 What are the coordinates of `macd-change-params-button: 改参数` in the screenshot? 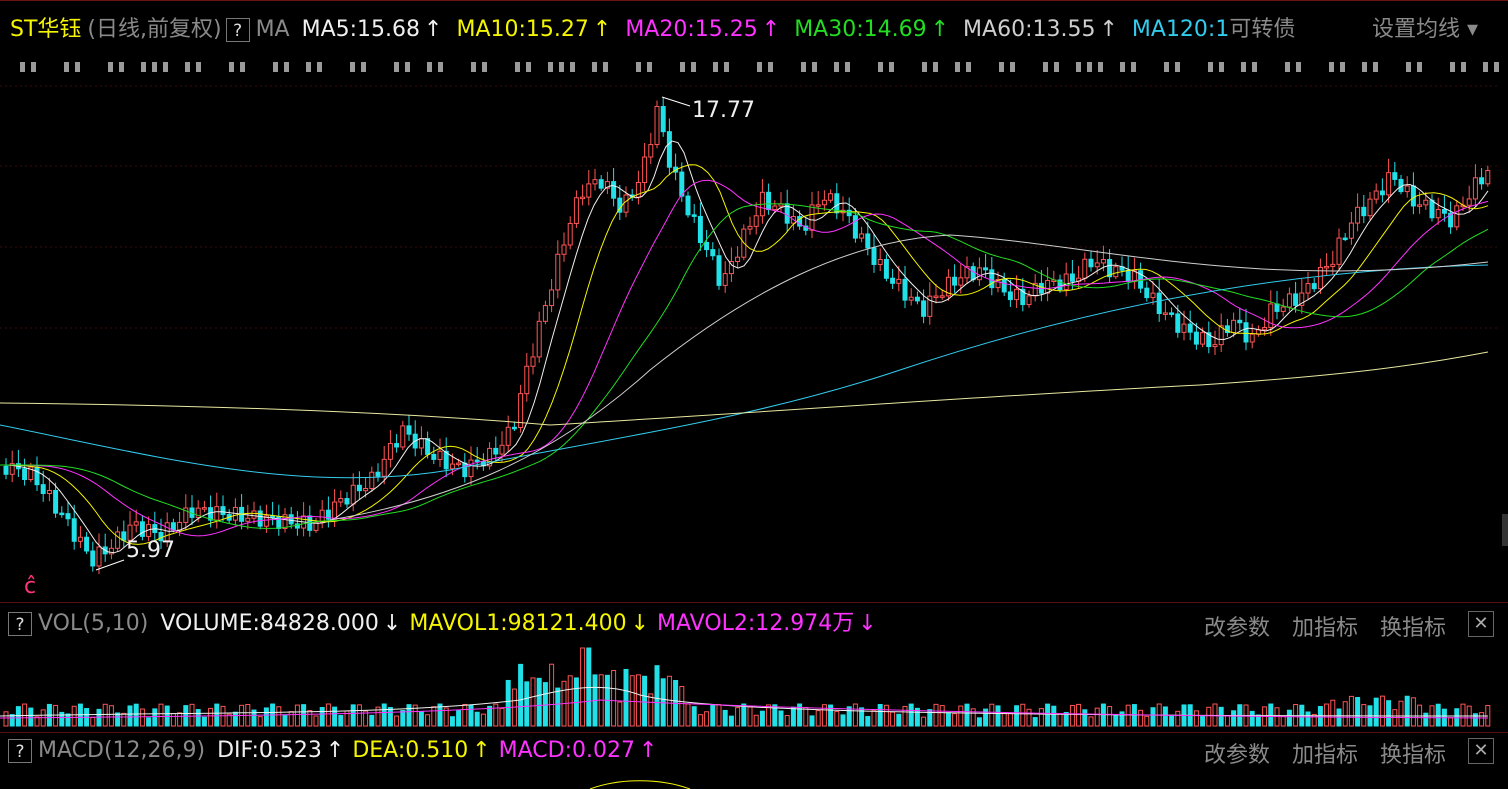 It's located at (1236, 755).